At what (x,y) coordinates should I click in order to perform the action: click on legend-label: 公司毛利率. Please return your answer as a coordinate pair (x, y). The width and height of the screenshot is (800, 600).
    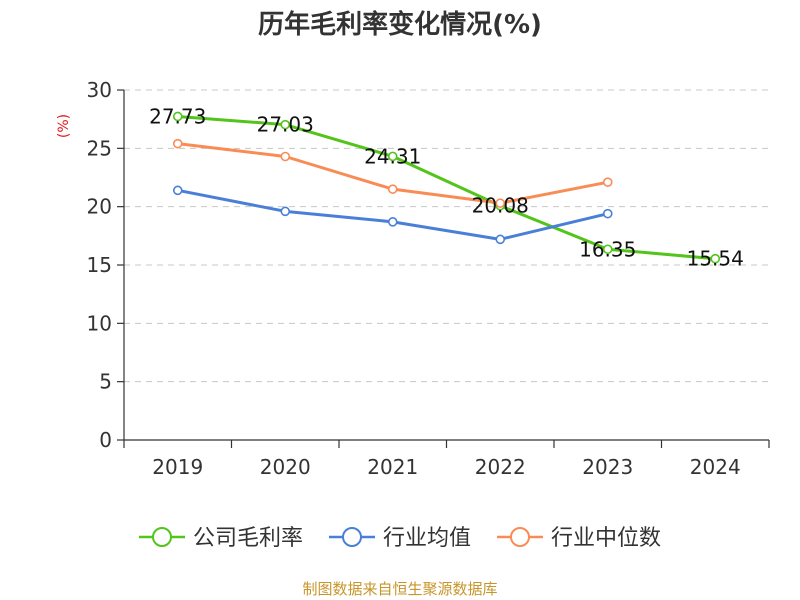
    Looking at the image, I should click on (248, 538).